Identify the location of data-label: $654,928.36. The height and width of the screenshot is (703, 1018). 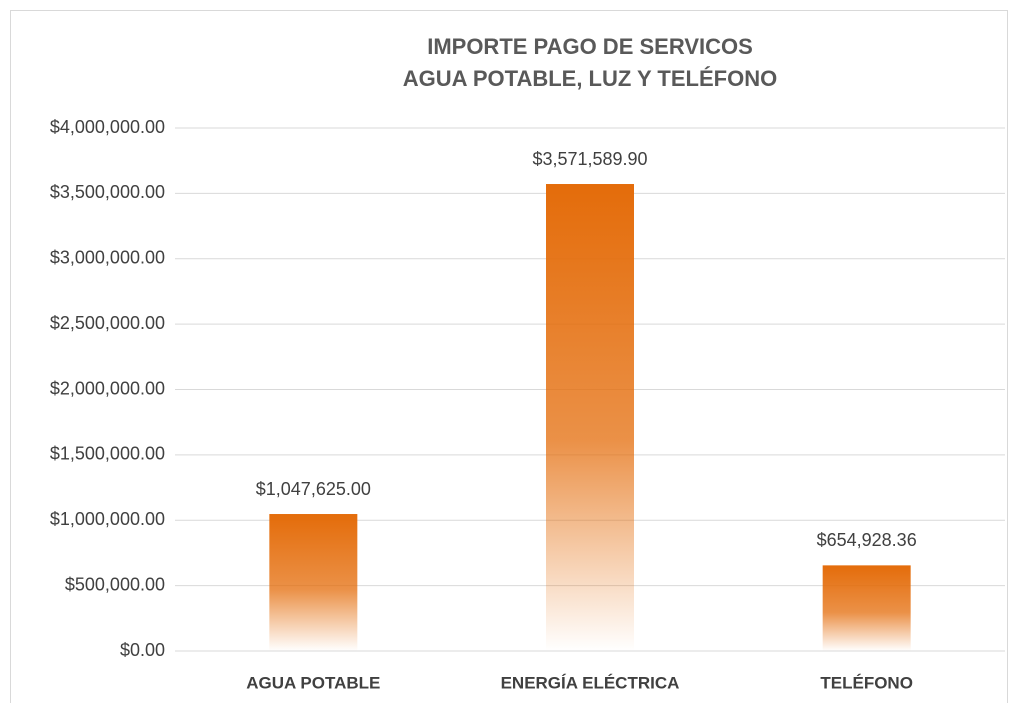
(867, 540).